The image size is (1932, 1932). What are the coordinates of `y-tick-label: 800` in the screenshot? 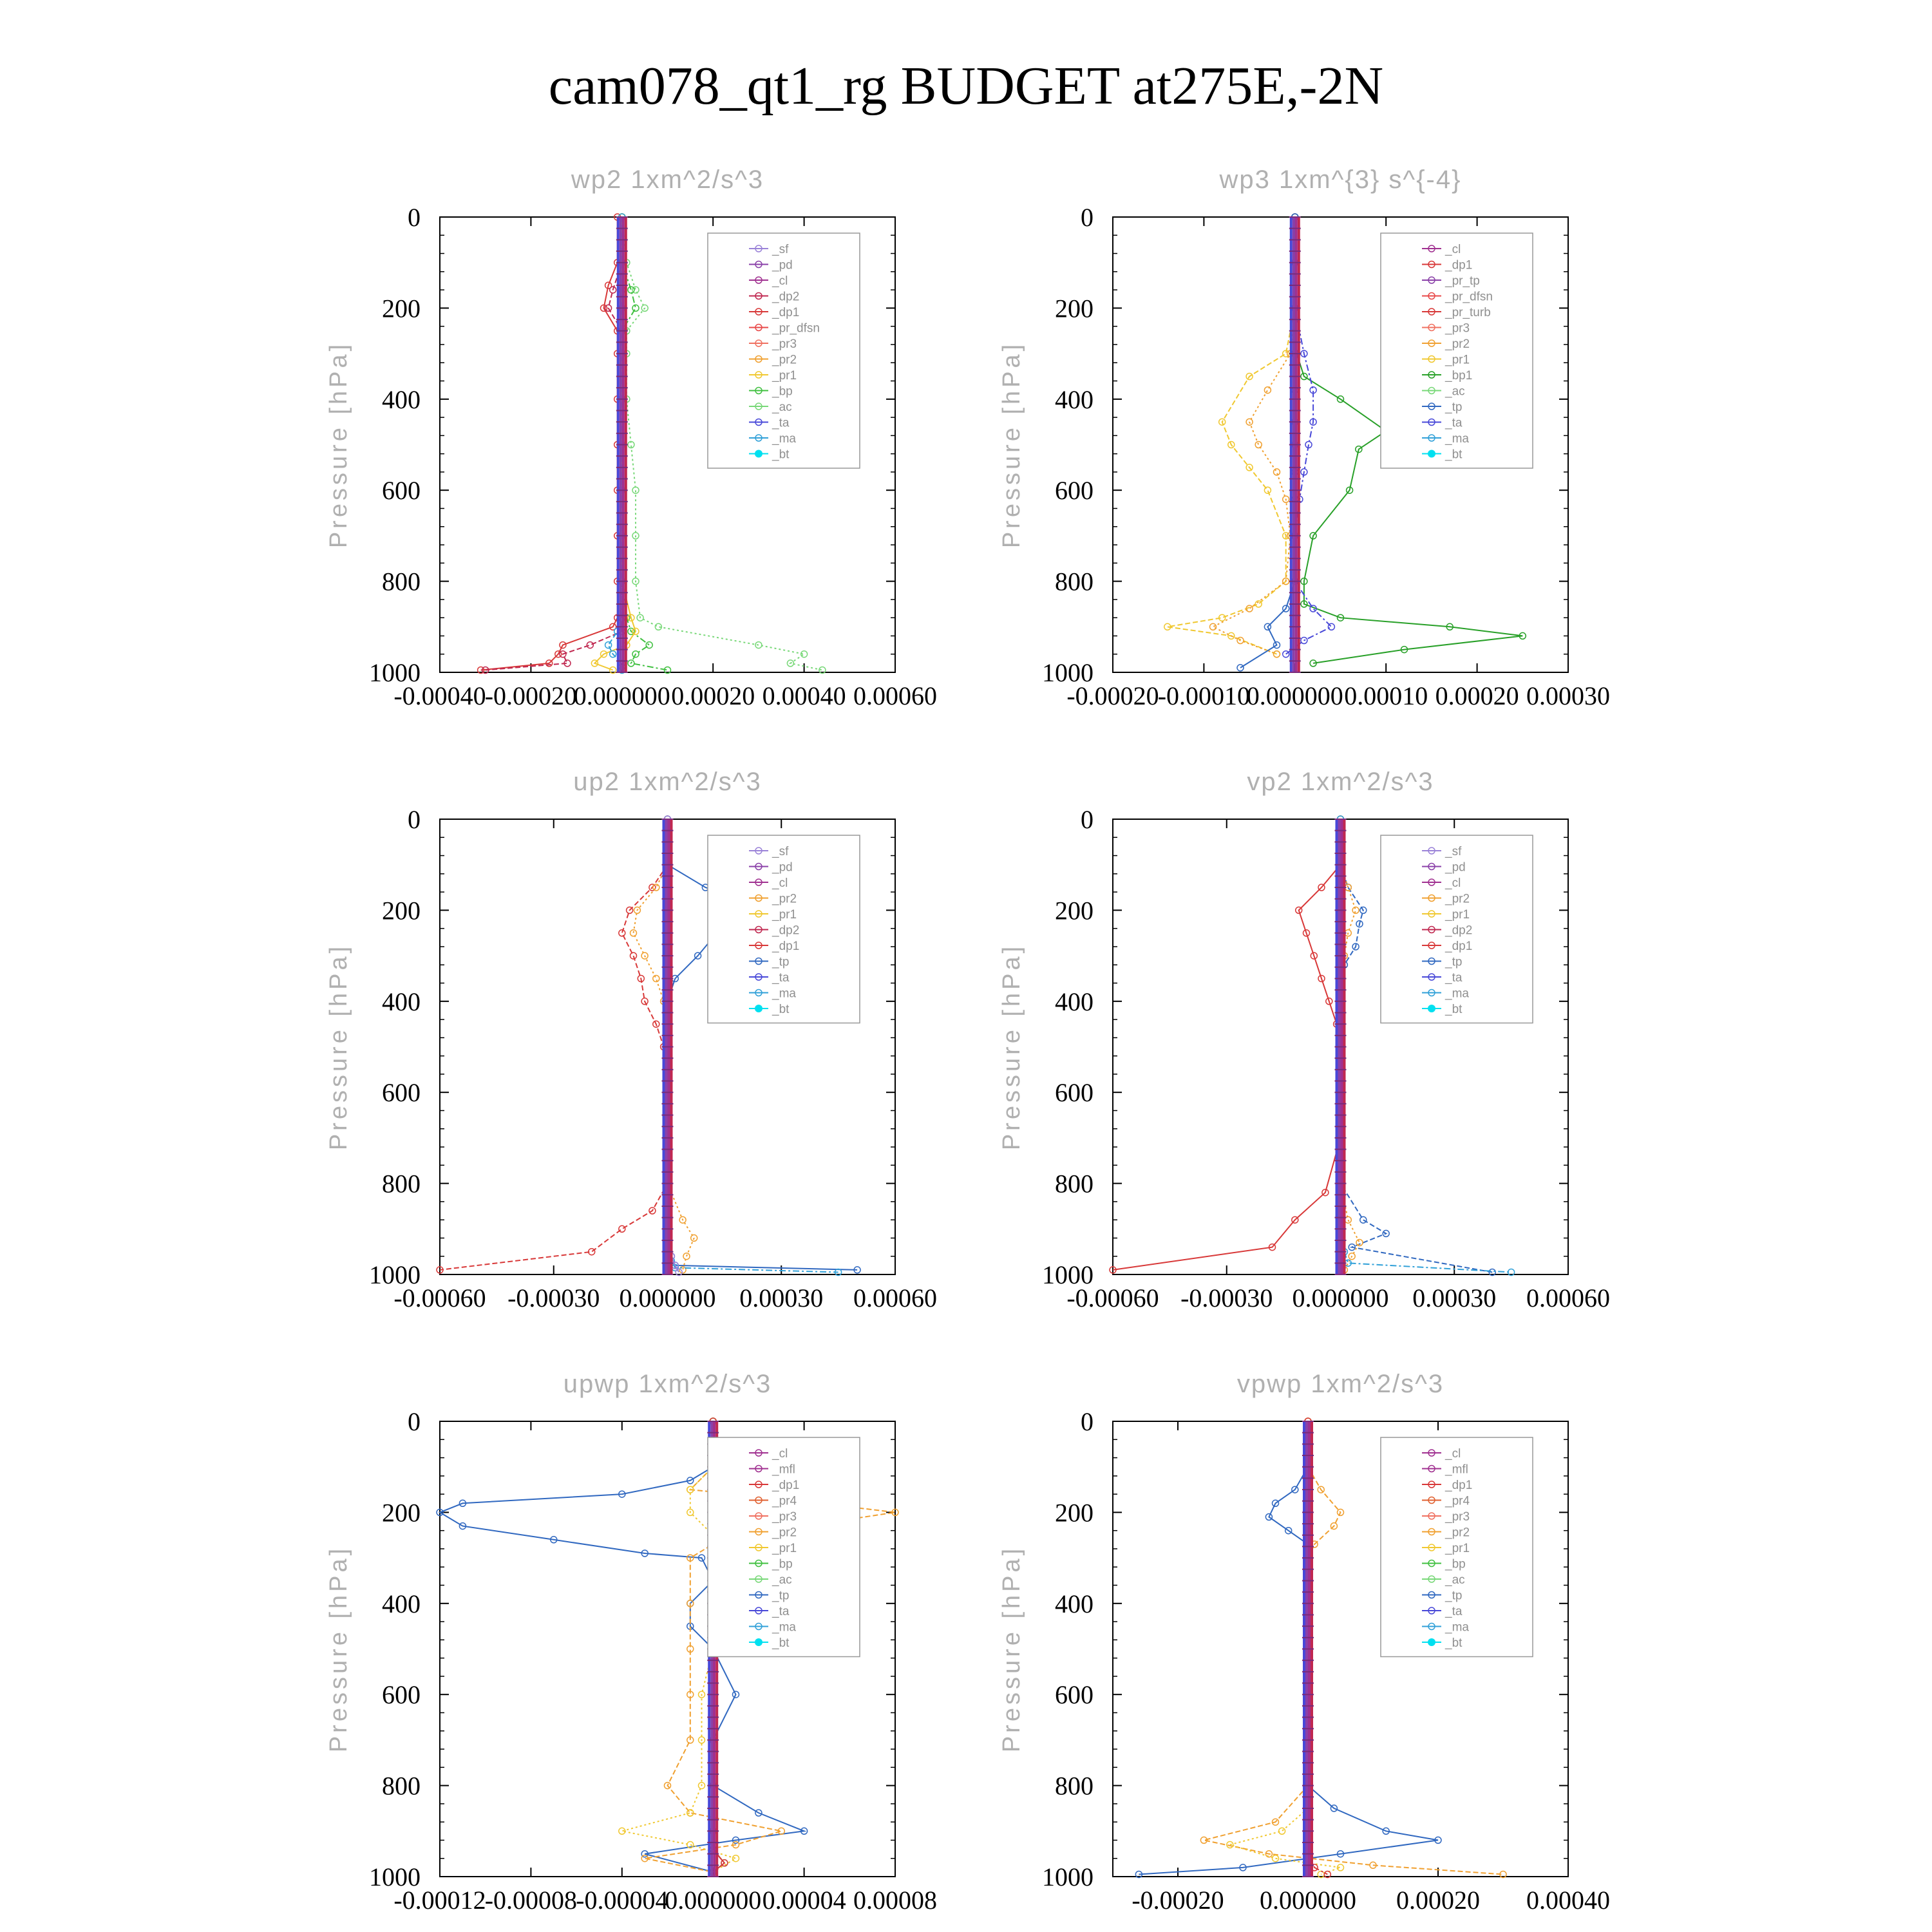 It's located at (401, 1787).